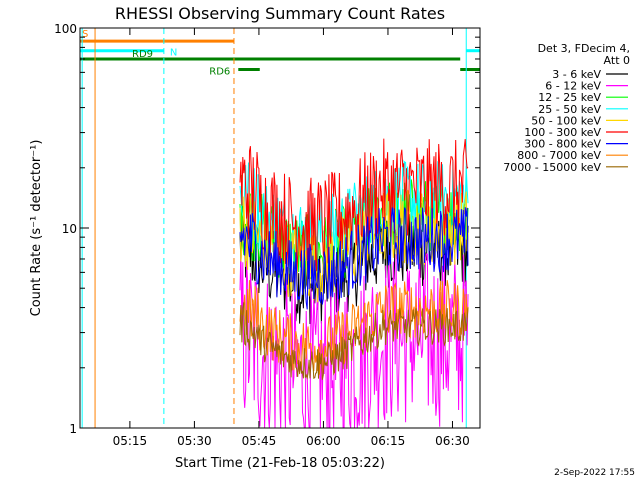 This screenshot has height=480, width=640. What do you see at coordinates (569, 109) in the screenshot?
I see `legend-label-3: 25 - 50 keV` at bounding box center [569, 109].